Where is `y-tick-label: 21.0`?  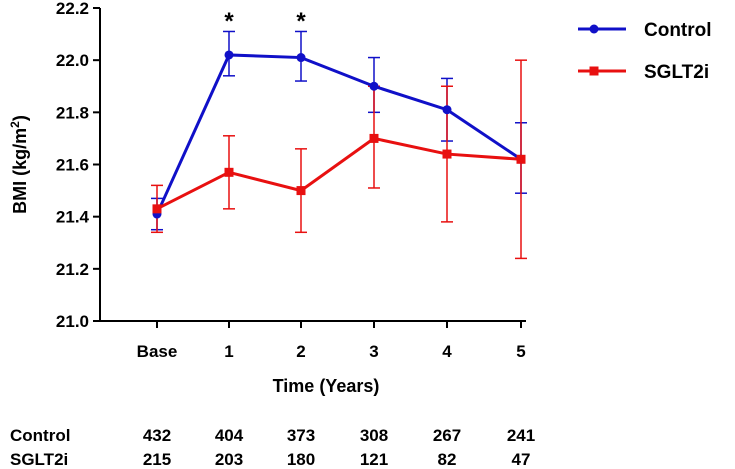
y-tick-label: 21.0 is located at coordinates (72, 321).